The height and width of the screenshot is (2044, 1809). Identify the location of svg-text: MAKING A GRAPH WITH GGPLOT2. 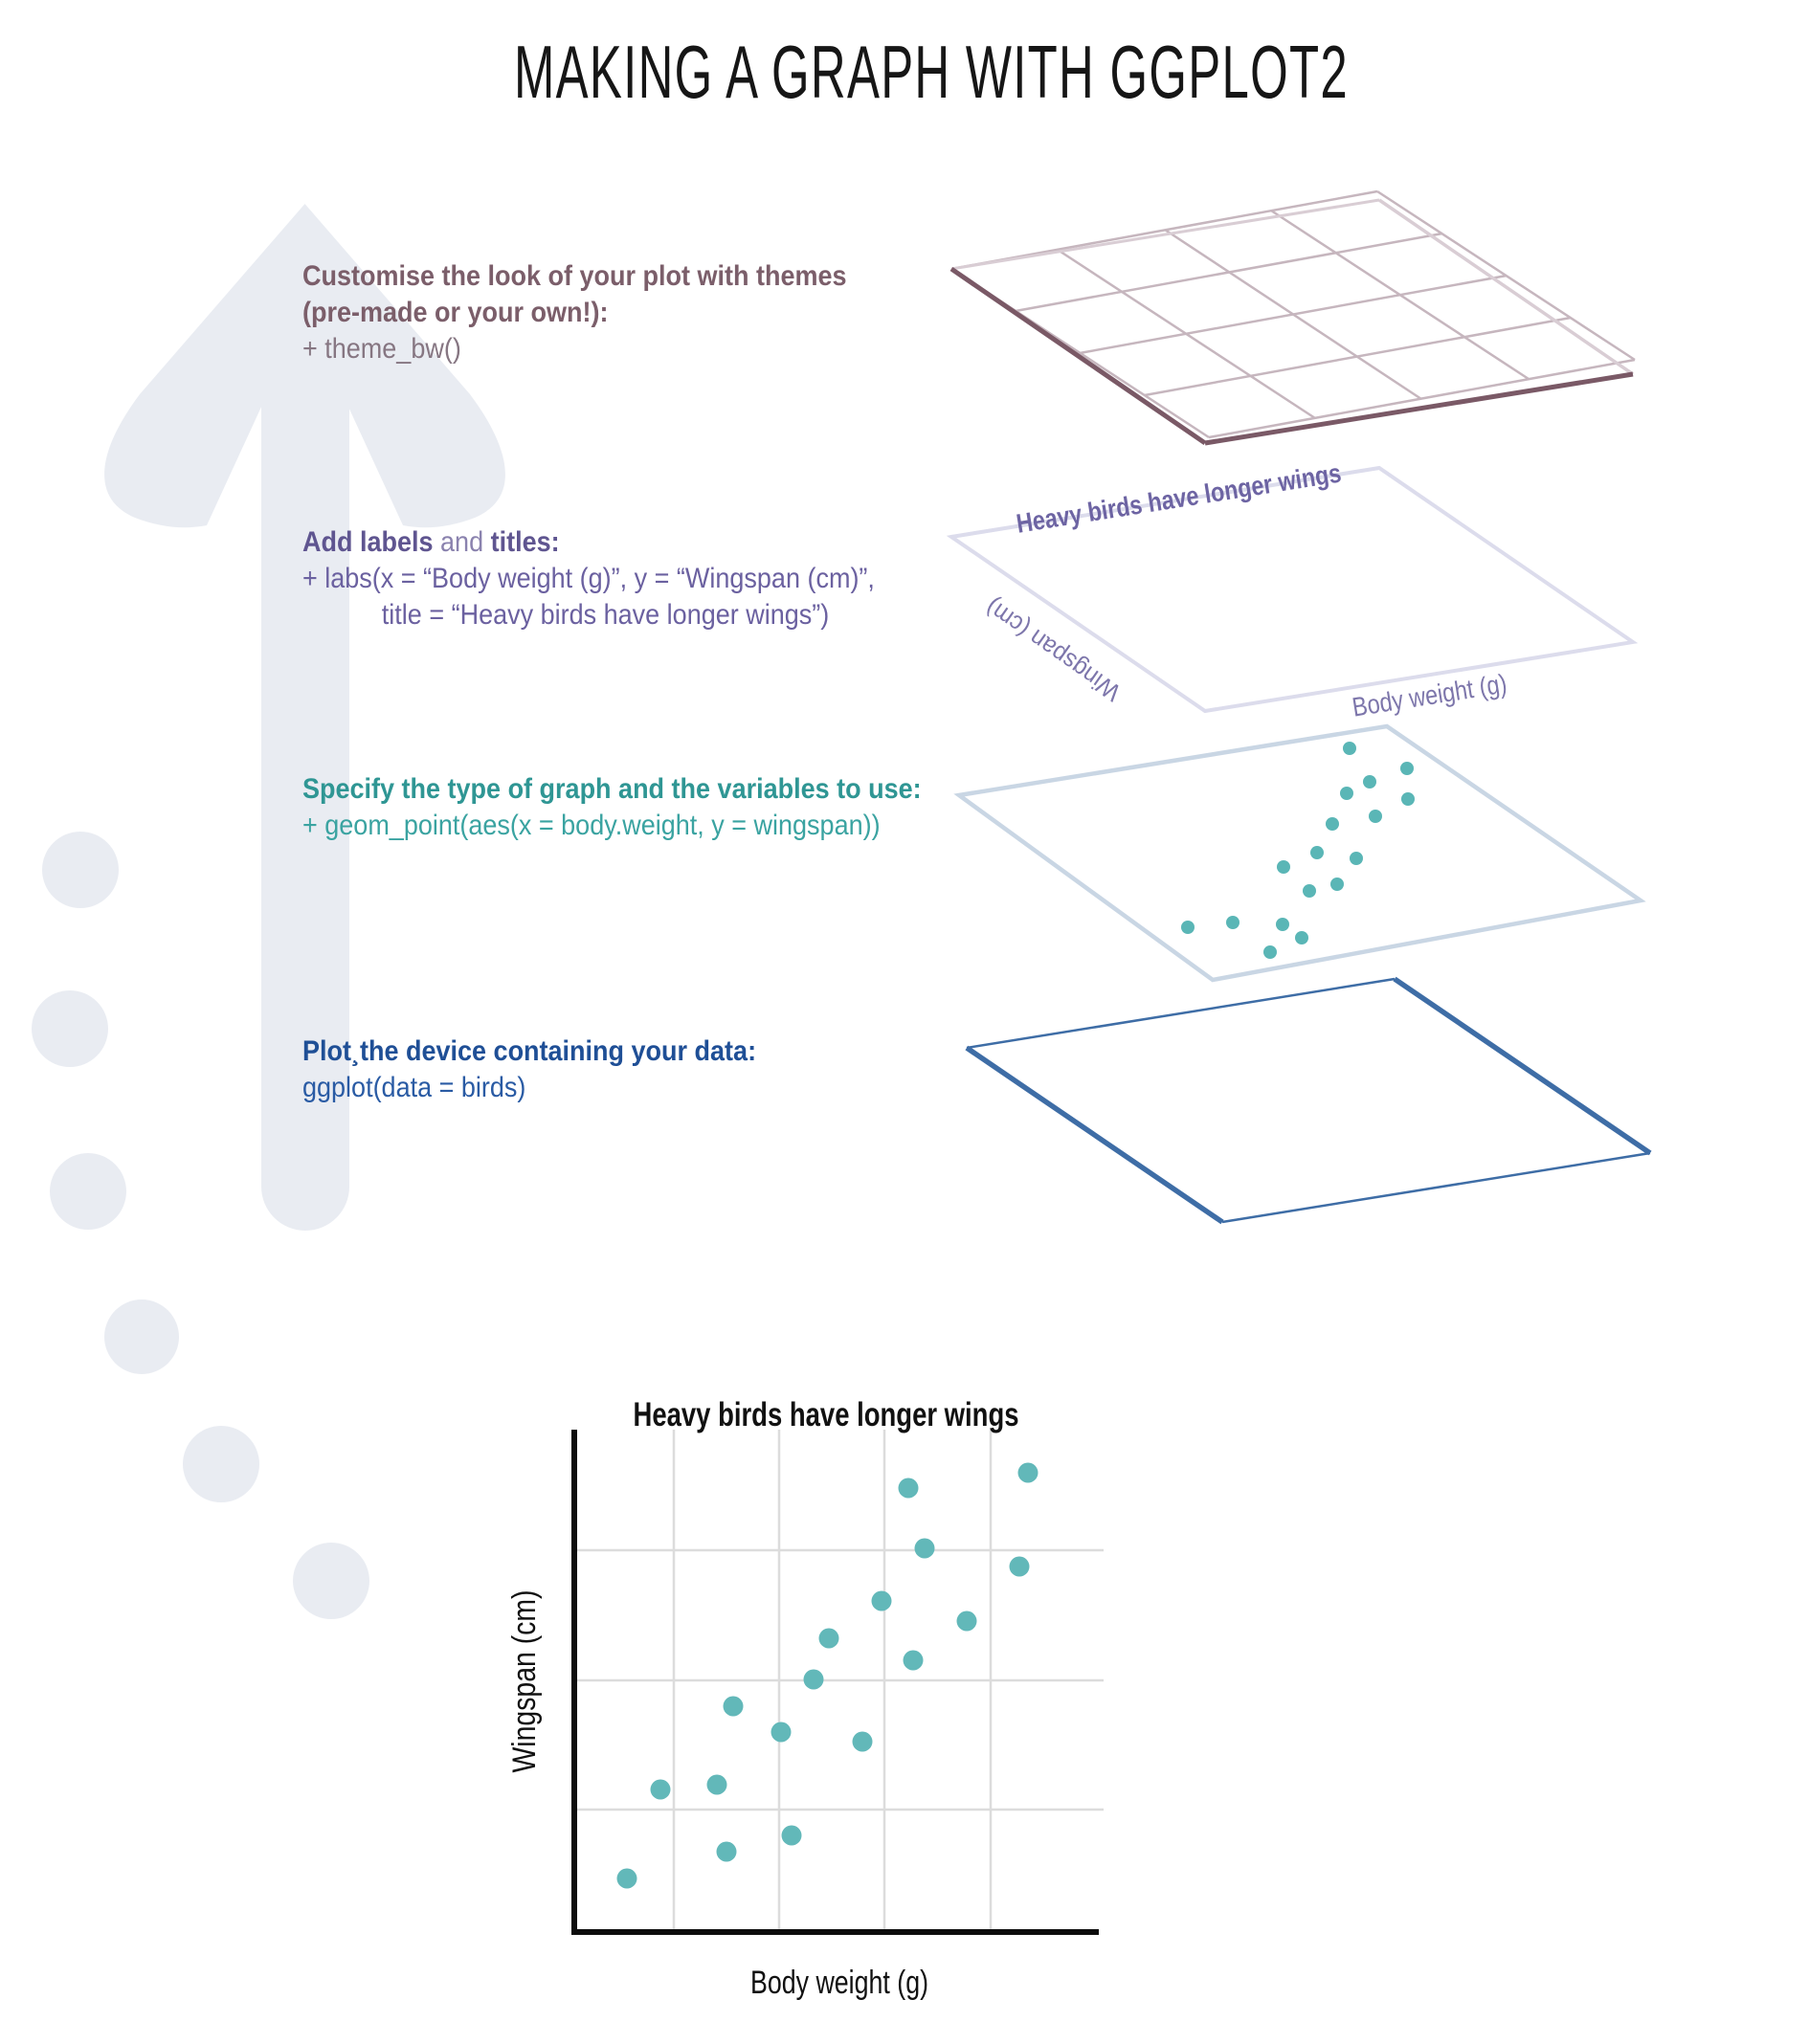
(931, 72).